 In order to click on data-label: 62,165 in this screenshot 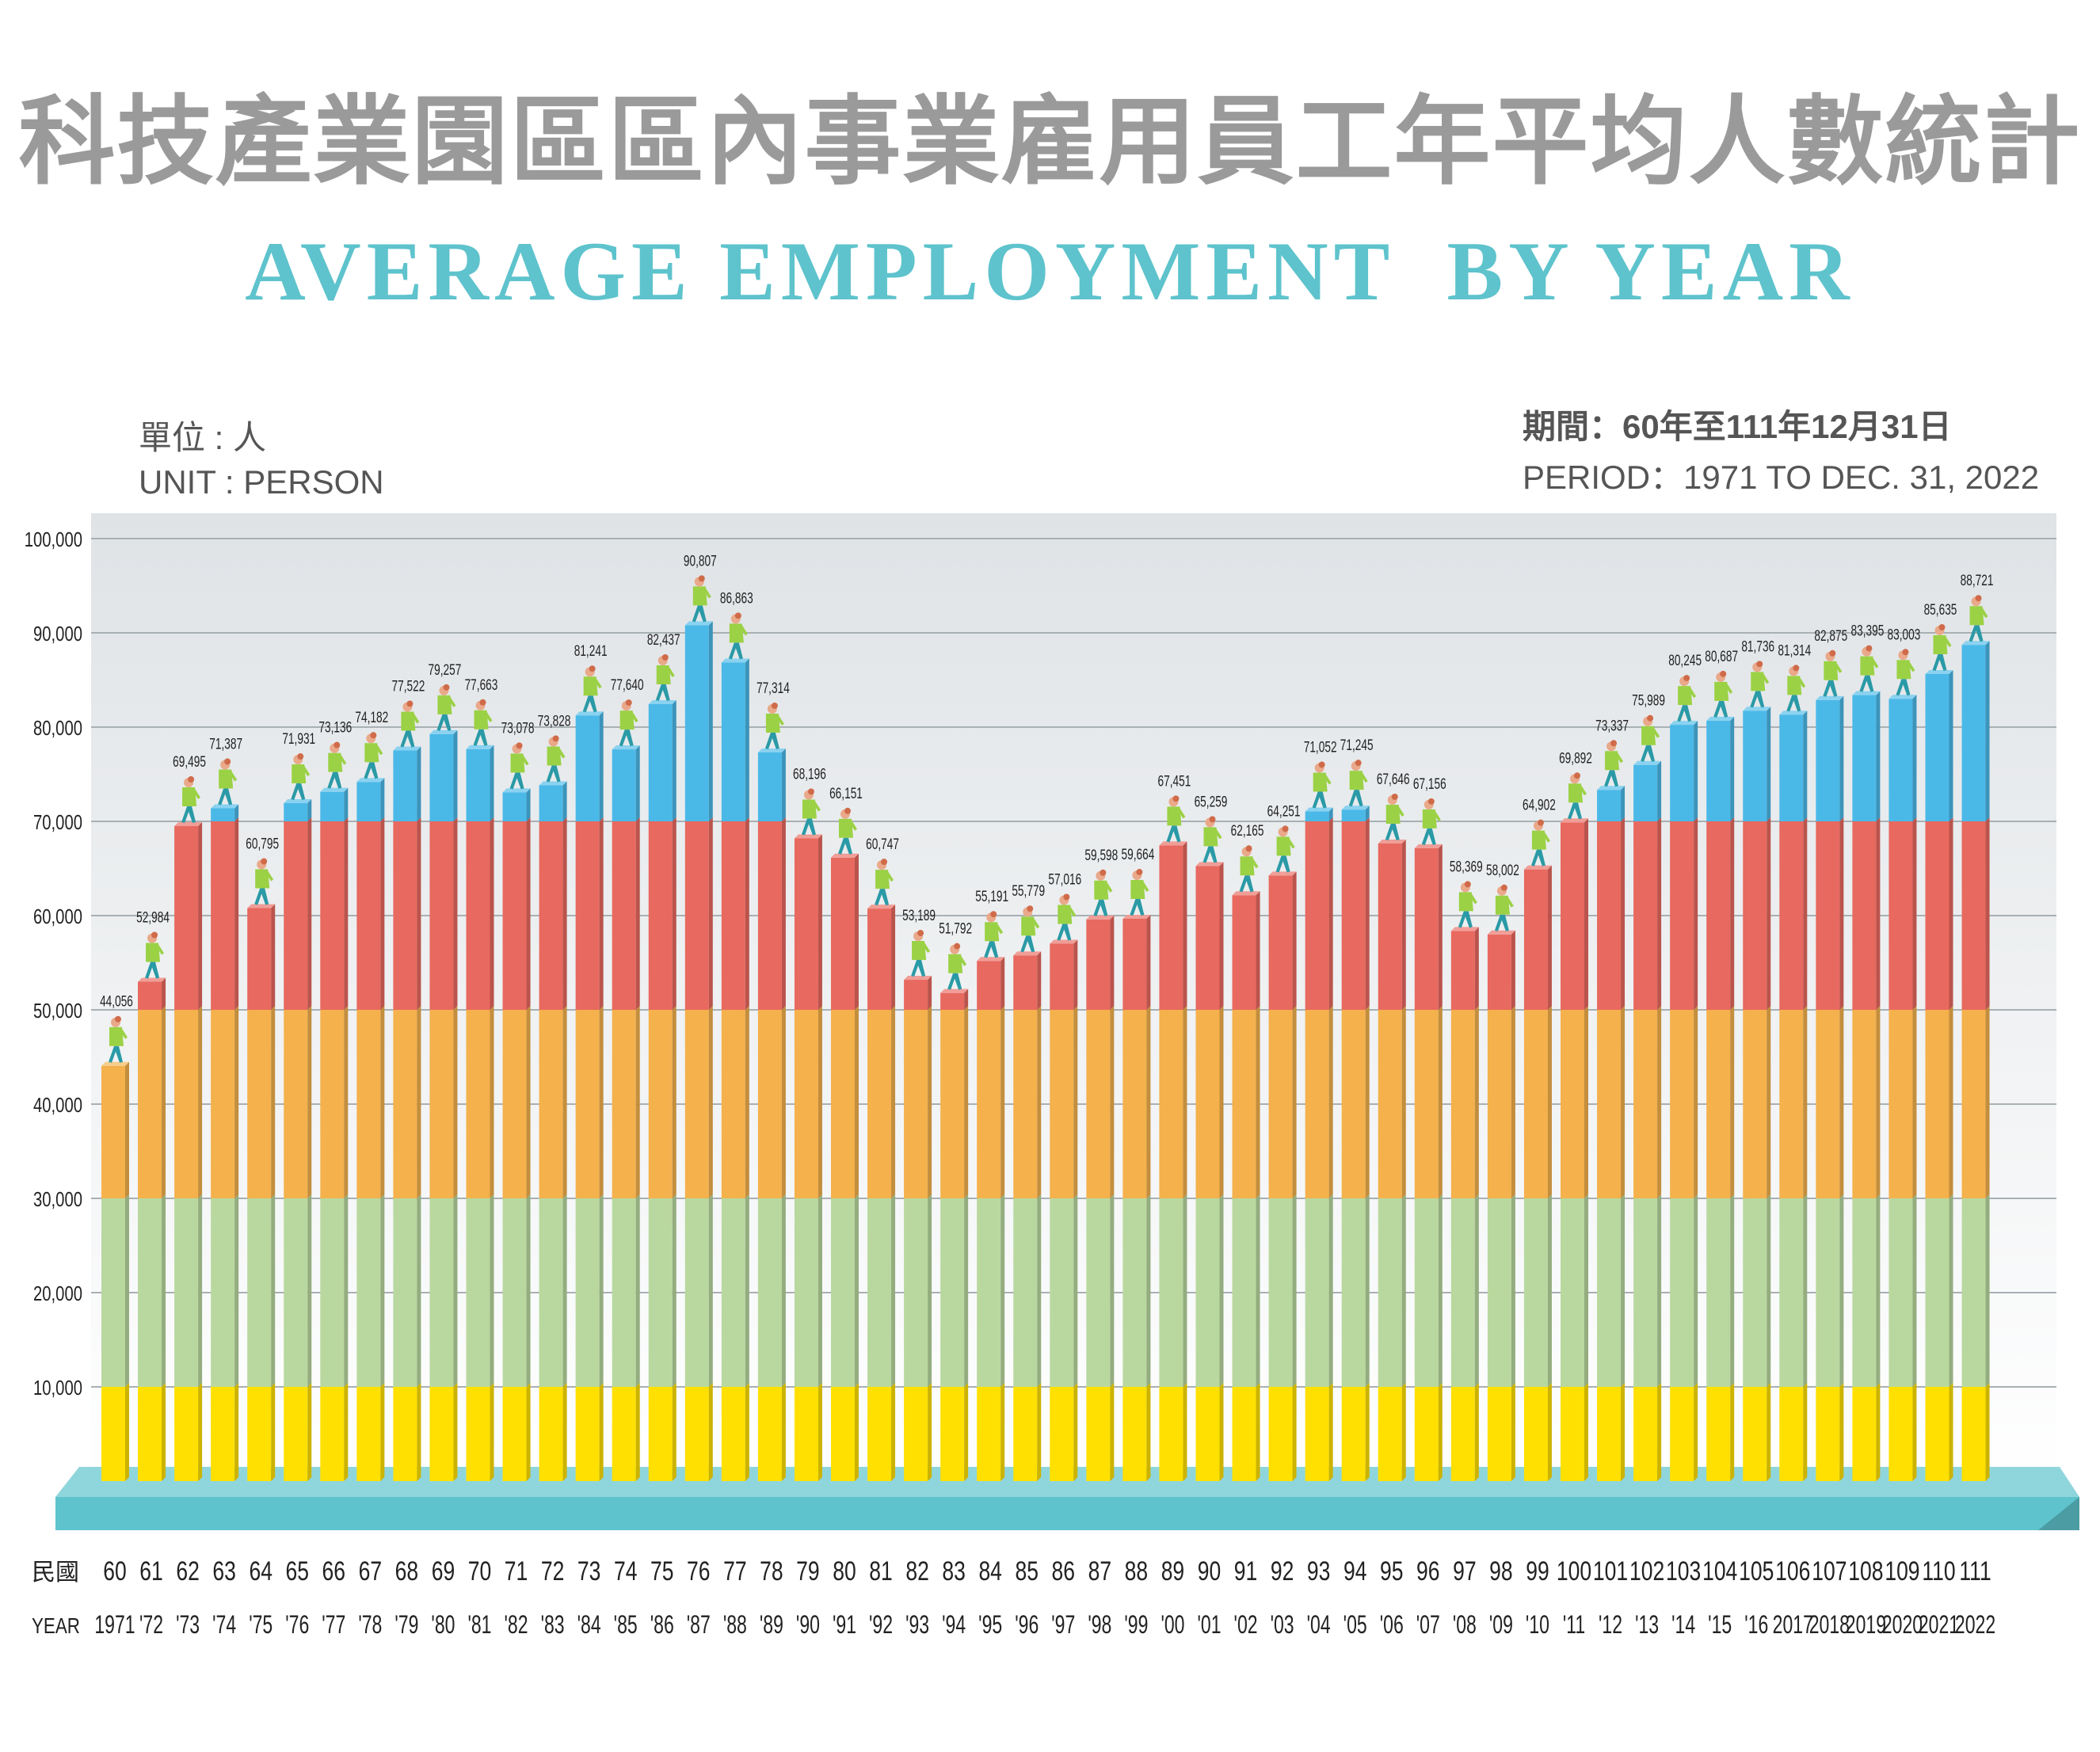, I will do `click(1247, 831)`.